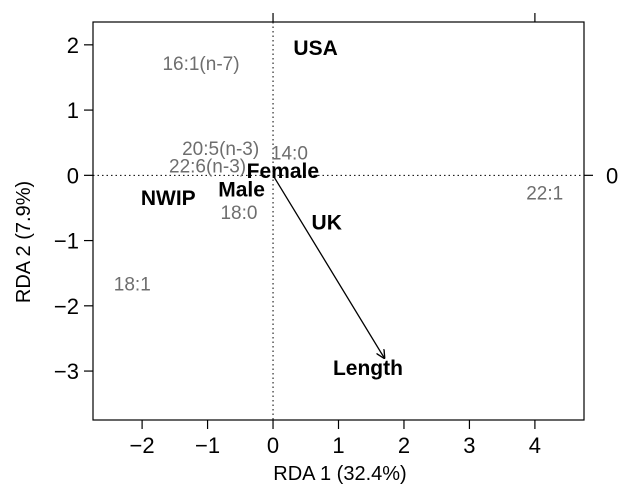 This screenshot has width=628, height=487. Describe the element at coordinates (207, 167) in the screenshot. I see `species-label: 22:6(n-3)` at that location.